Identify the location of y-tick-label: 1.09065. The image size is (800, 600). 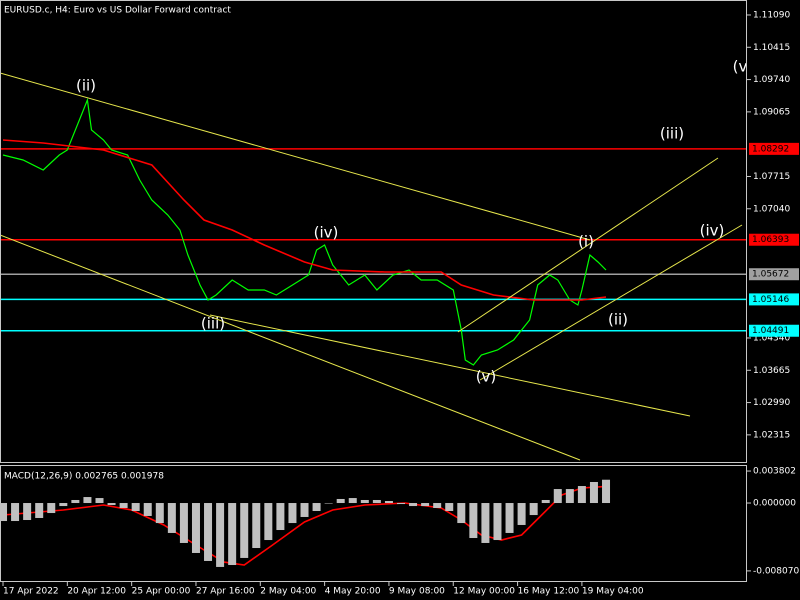
(771, 112).